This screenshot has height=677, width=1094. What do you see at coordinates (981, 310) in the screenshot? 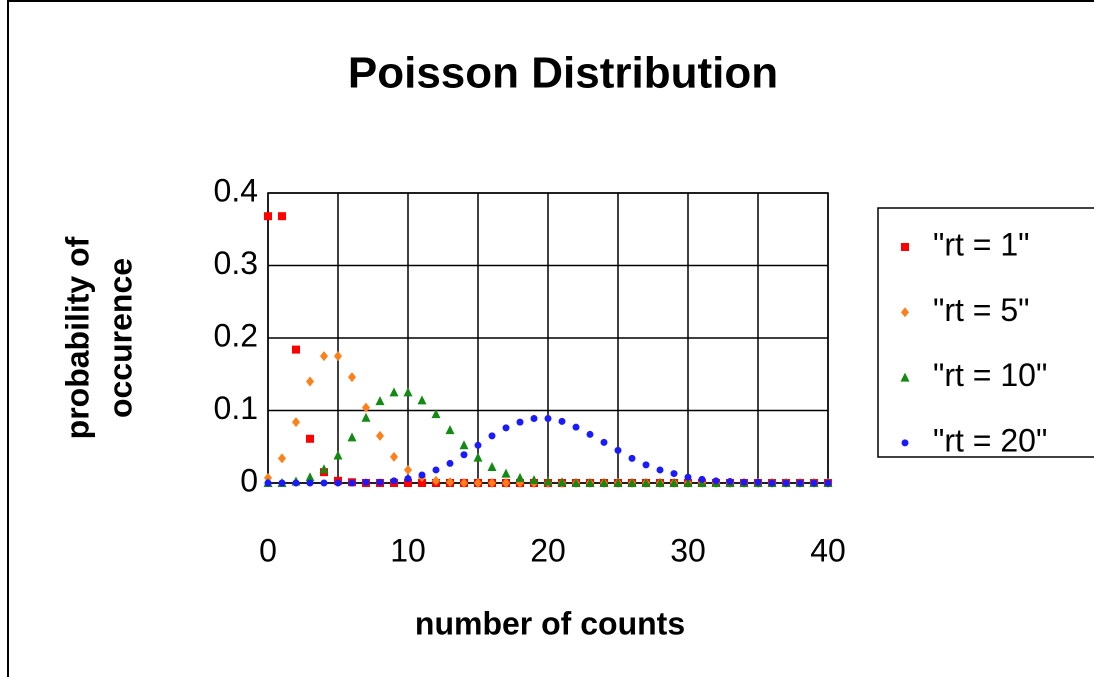
I see `legend-label: "rt = 5"` at bounding box center [981, 310].